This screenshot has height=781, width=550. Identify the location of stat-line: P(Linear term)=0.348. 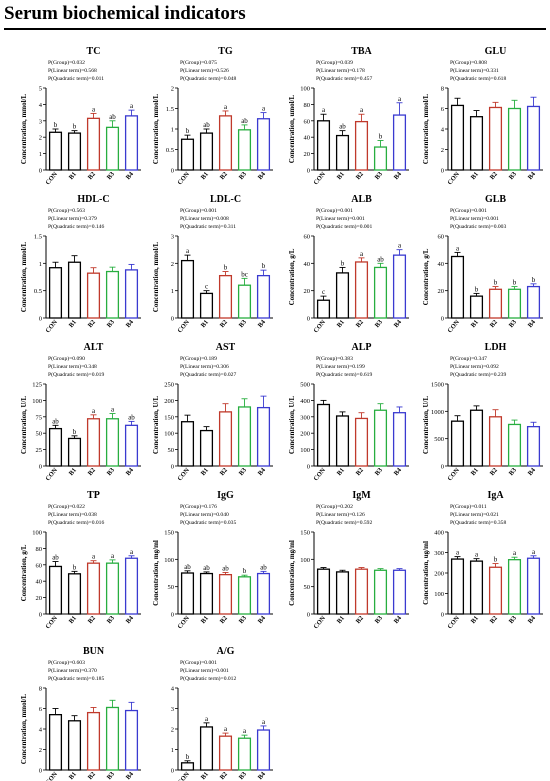
(72, 366).